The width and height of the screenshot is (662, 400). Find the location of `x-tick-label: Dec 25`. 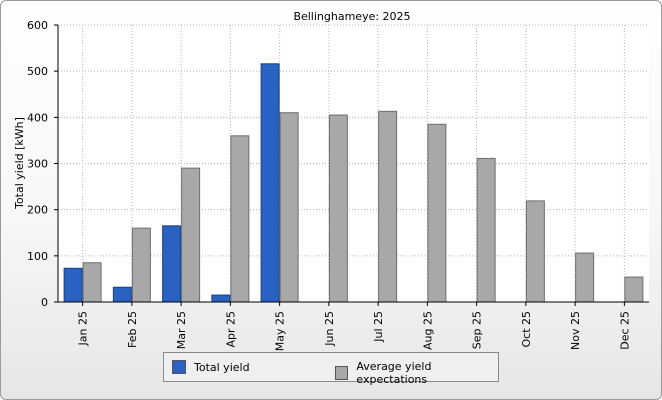

x-tick-label: Dec 25 is located at coordinates (624, 330).